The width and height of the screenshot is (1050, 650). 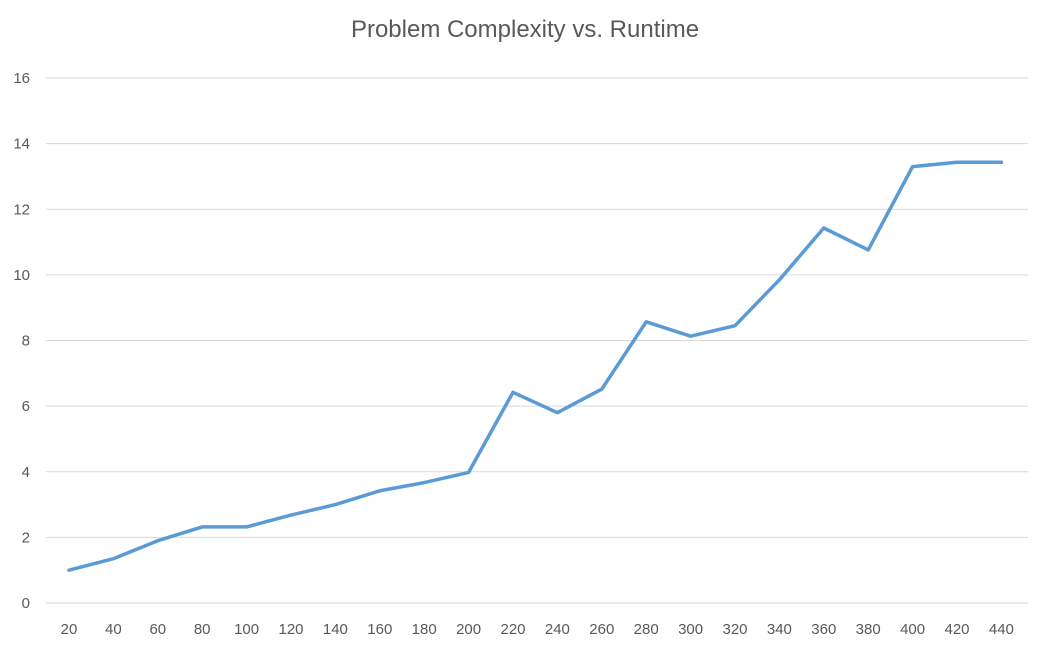 I want to click on x-tick-label: 400, so click(x=912, y=629).